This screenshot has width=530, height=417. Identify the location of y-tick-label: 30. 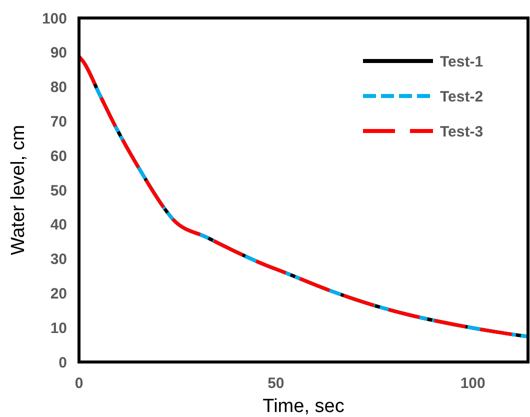
(58, 259).